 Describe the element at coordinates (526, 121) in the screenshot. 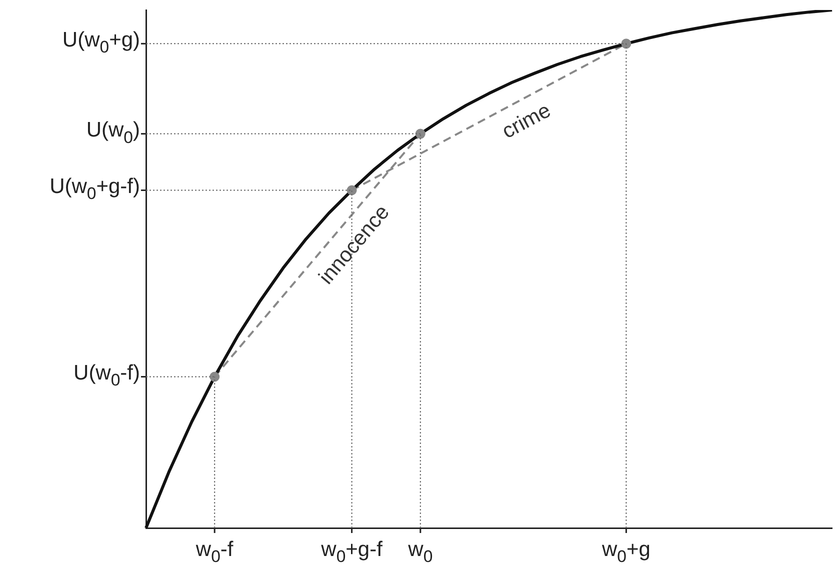

I see `annotation: crime` at that location.